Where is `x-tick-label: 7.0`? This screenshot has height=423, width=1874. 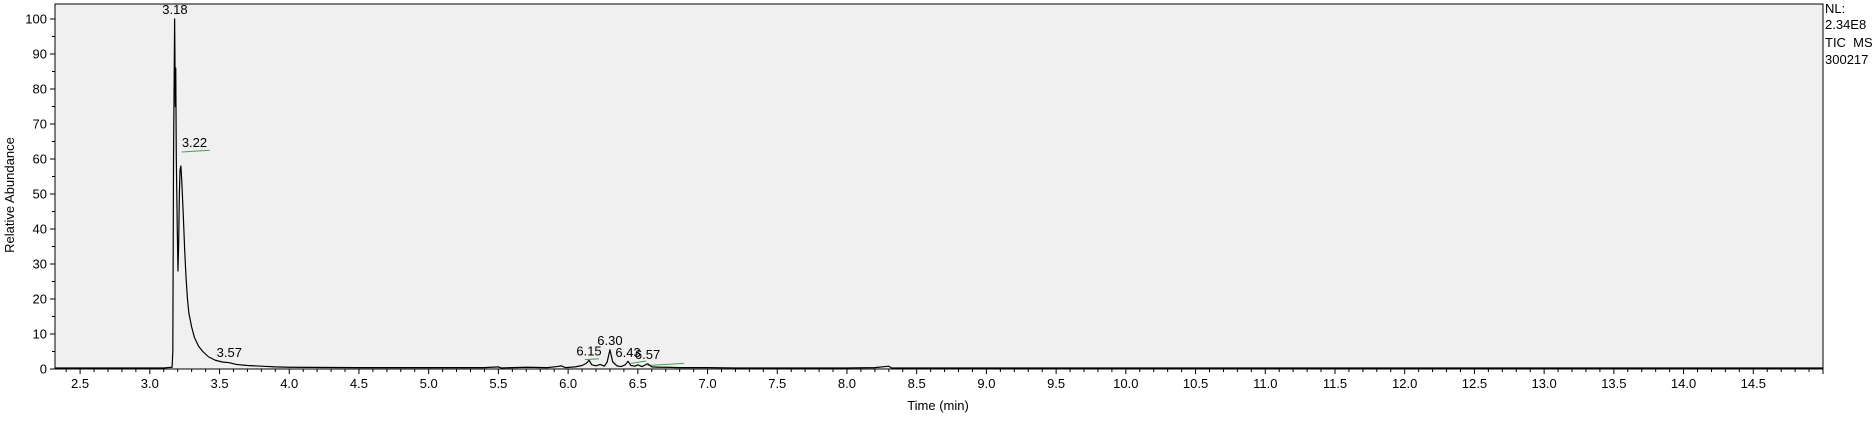
x-tick-label: 7.0 is located at coordinates (708, 383).